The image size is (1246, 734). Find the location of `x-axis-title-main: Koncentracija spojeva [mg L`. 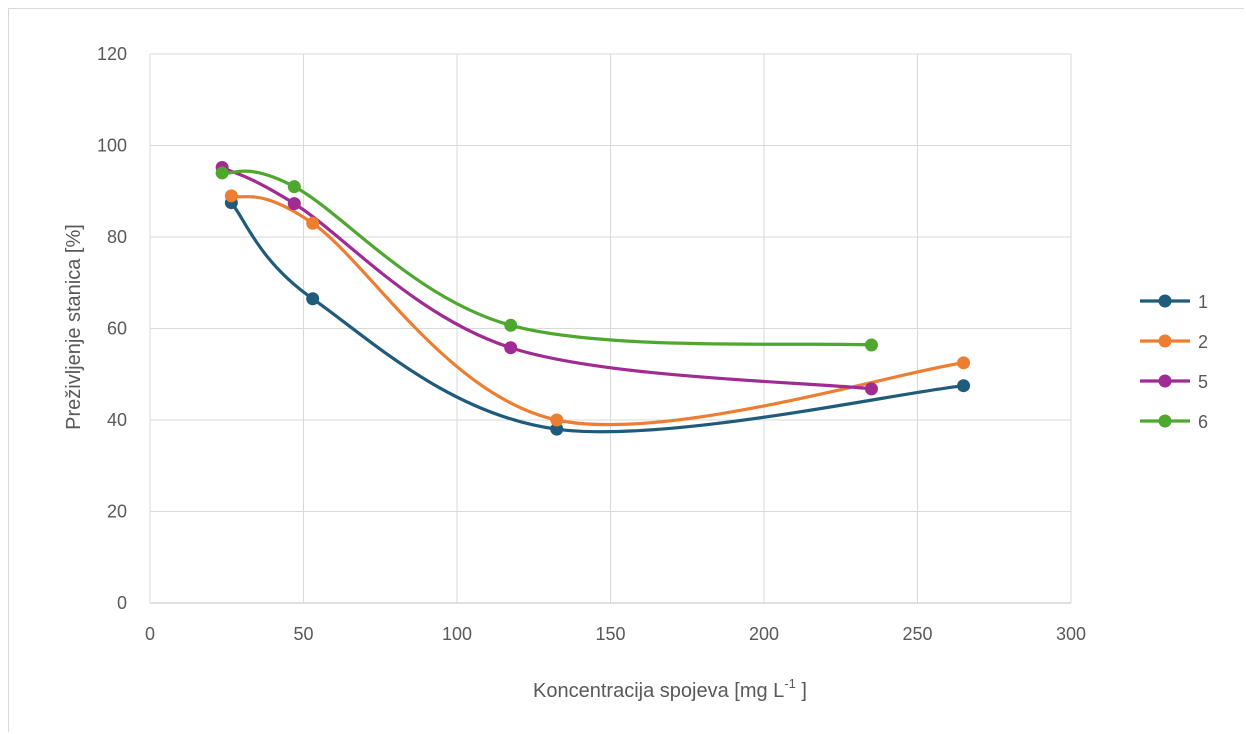

x-axis-title-main: Koncentracija spojeva [mg L is located at coordinates (658, 691).